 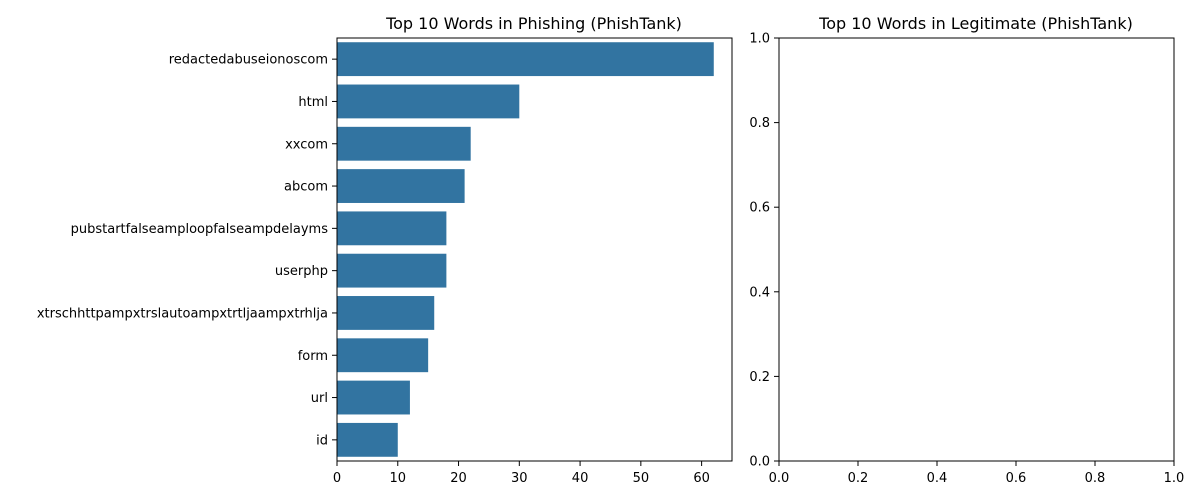 I want to click on x-tick-label: 1.0, so click(x=1174, y=478).